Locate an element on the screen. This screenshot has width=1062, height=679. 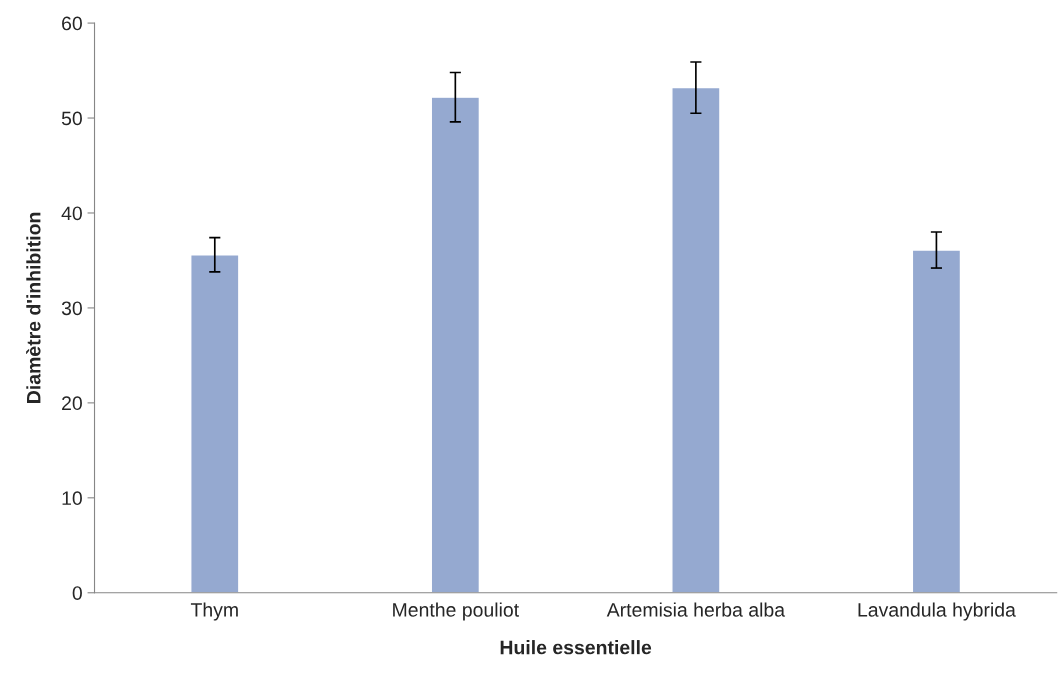
y-tick-label: 40 is located at coordinates (71, 213).